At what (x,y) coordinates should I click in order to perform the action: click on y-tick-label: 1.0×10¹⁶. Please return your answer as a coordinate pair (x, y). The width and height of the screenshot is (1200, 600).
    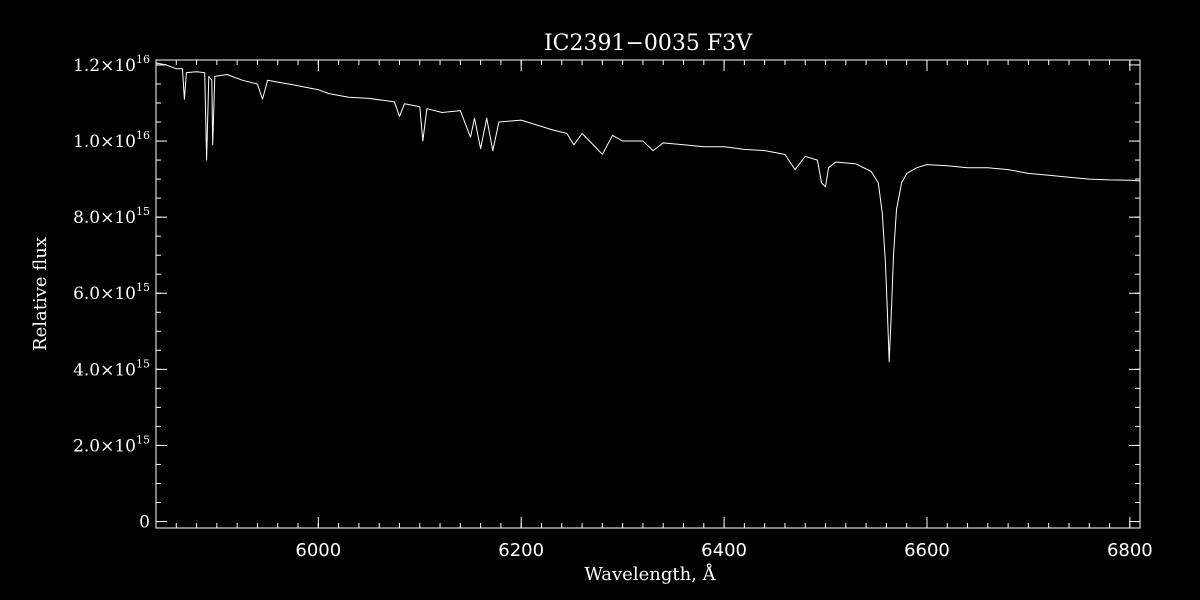
    Looking at the image, I should click on (111, 140).